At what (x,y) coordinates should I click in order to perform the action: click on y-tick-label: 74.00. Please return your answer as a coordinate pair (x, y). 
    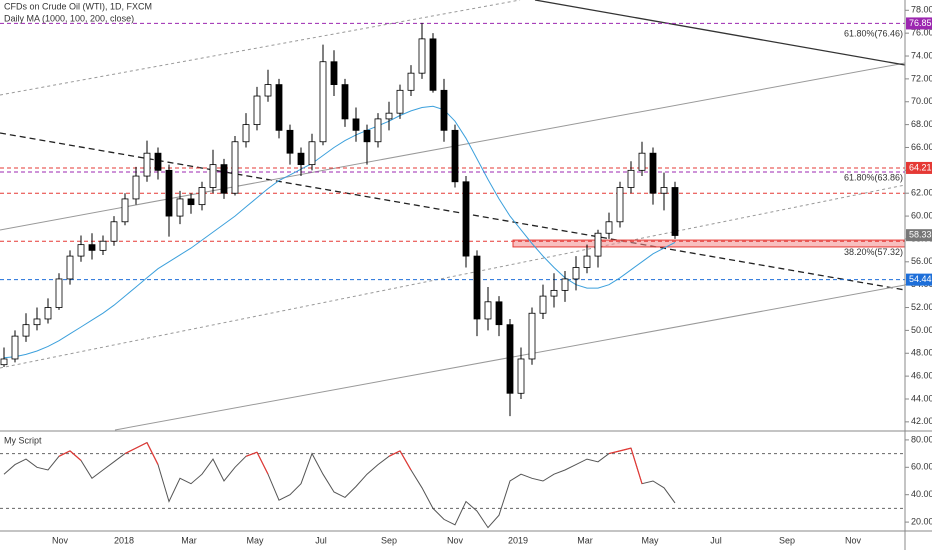
    Looking at the image, I should click on (921, 55).